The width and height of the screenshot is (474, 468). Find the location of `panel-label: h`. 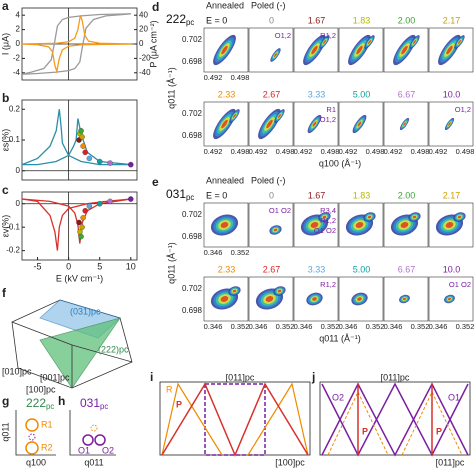

panel-label: h is located at coordinates (61, 401).